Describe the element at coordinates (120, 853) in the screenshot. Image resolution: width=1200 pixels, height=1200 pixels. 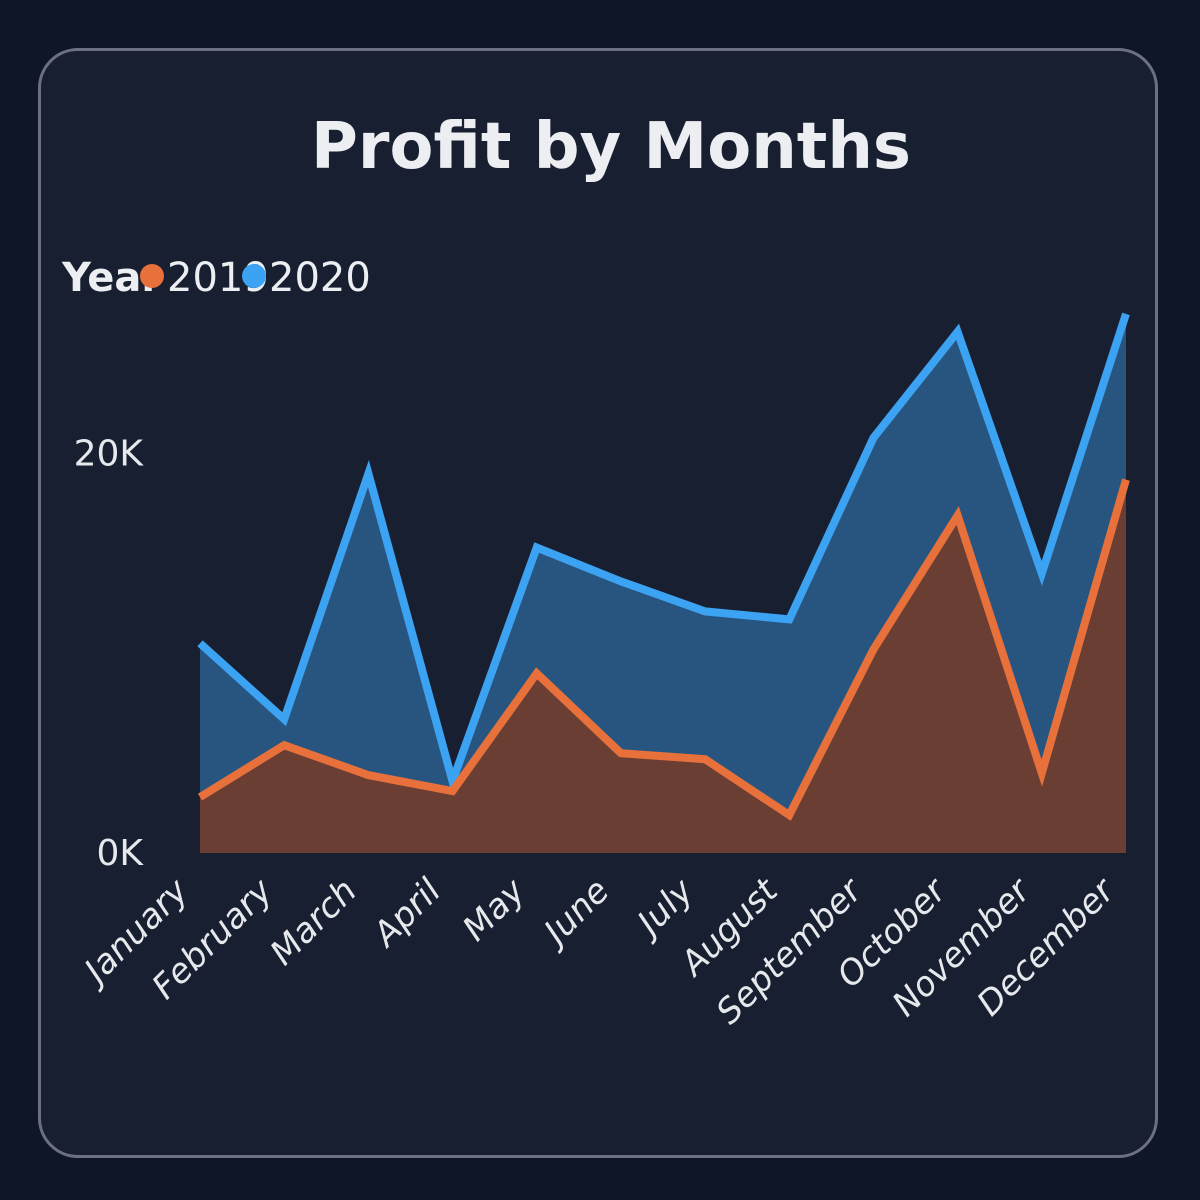
I see `y-tick-label: 0K` at that location.